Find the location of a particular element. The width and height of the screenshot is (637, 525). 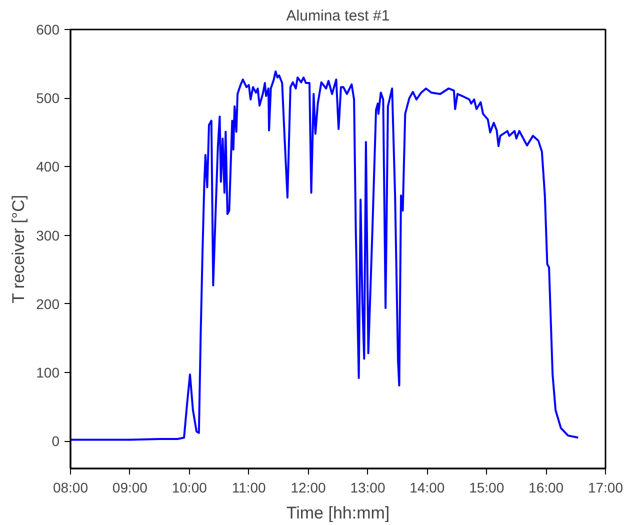

y-tick-label: 100 is located at coordinates (48, 372).